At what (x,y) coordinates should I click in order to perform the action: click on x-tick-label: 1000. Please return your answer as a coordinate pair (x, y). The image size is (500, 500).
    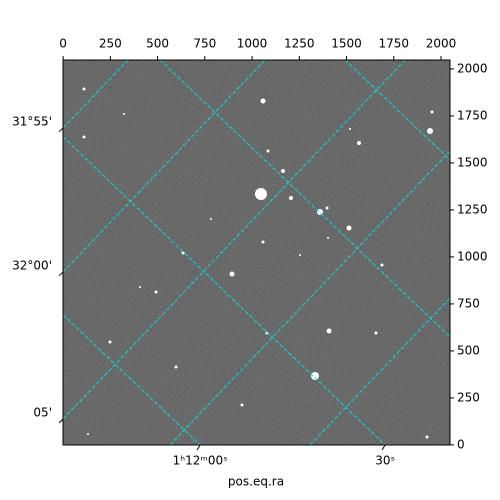
    Looking at the image, I should click on (252, 44).